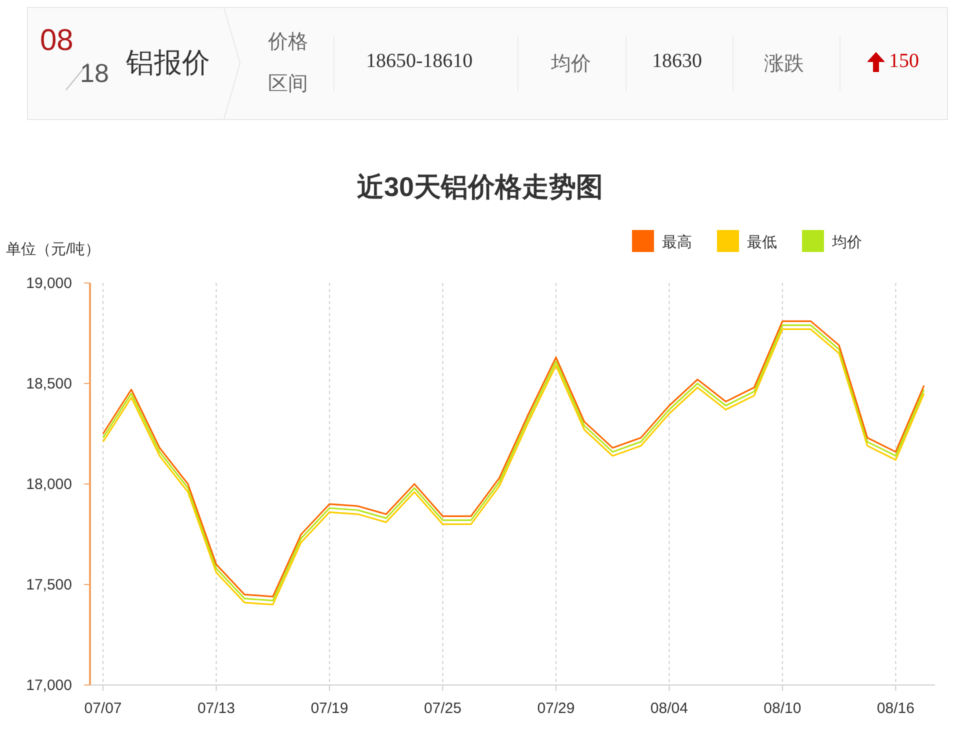  I want to click on legend-label: 最低, so click(762, 242).